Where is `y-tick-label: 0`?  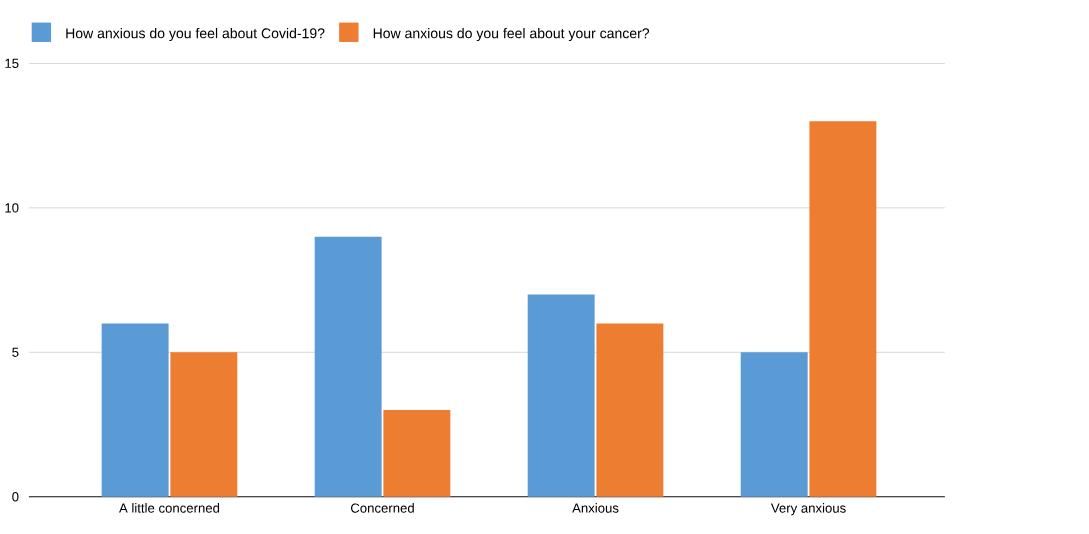 y-tick-label: 0 is located at coordinates (15, 497).